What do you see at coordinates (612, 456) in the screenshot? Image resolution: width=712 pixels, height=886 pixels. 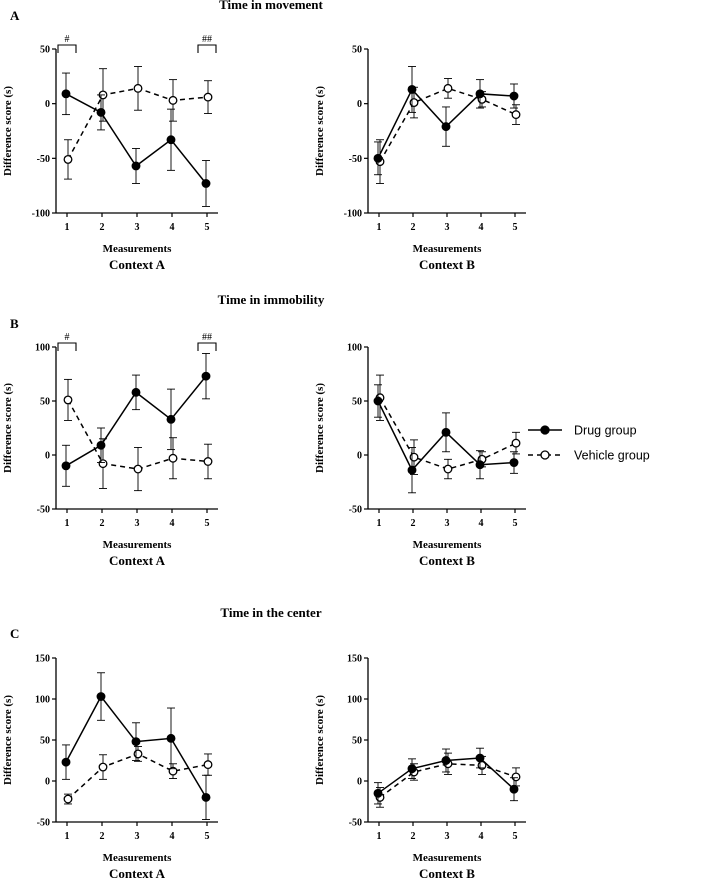 I see `legend-label-vehicle: Vehicle group` at bounding box center [612, 456].